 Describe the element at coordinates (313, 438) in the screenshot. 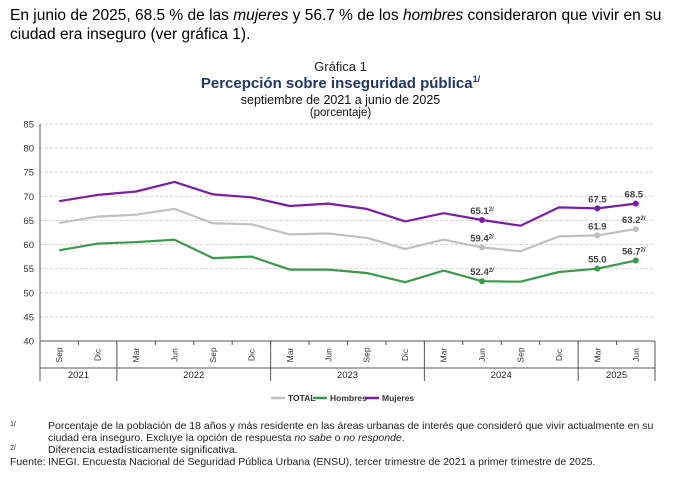

I see `footnote-1-em-1: no sabe` at that location.